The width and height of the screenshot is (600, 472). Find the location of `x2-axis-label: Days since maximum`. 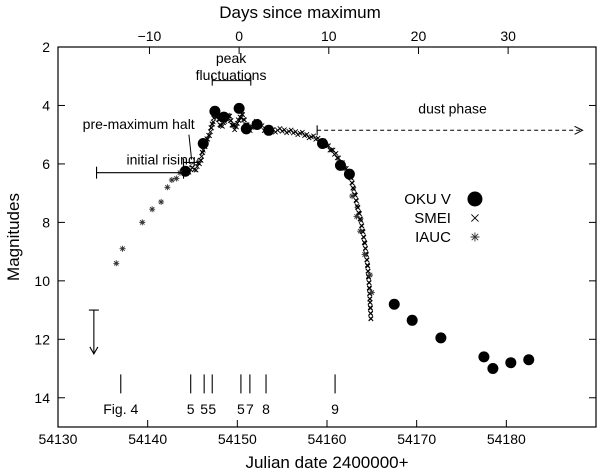

x2-axis-label: Days since maximum is located at coordinates (300, 12).